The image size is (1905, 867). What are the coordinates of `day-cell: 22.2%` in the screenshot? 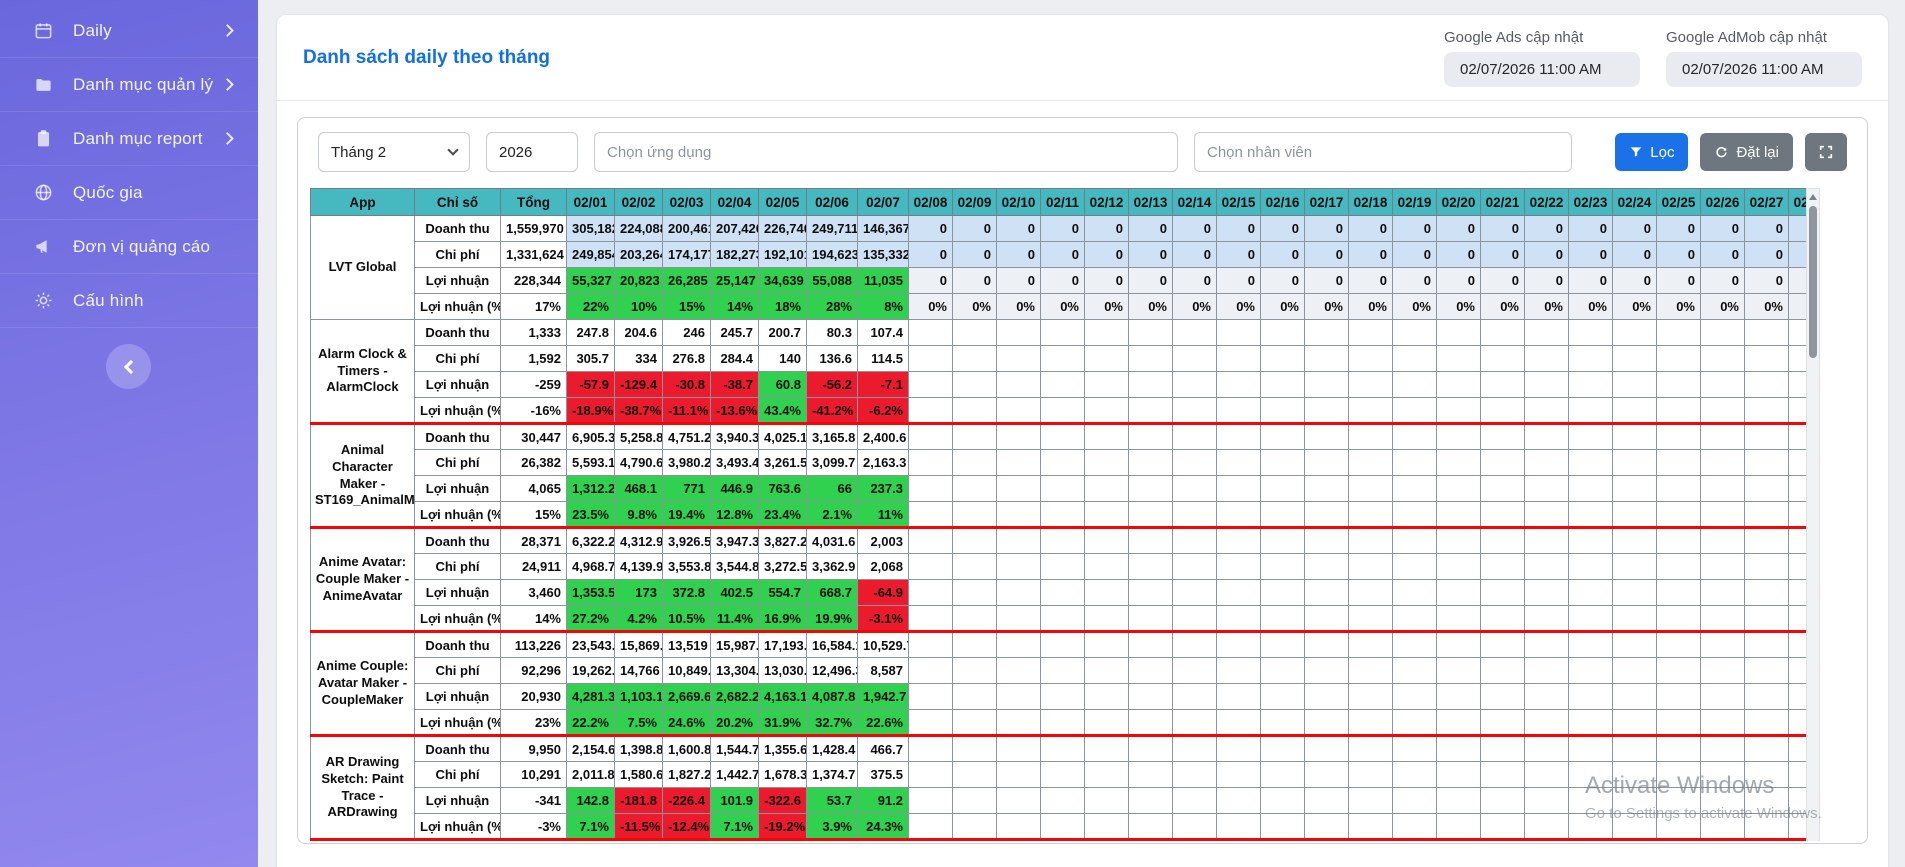 It's located at (590, 723).